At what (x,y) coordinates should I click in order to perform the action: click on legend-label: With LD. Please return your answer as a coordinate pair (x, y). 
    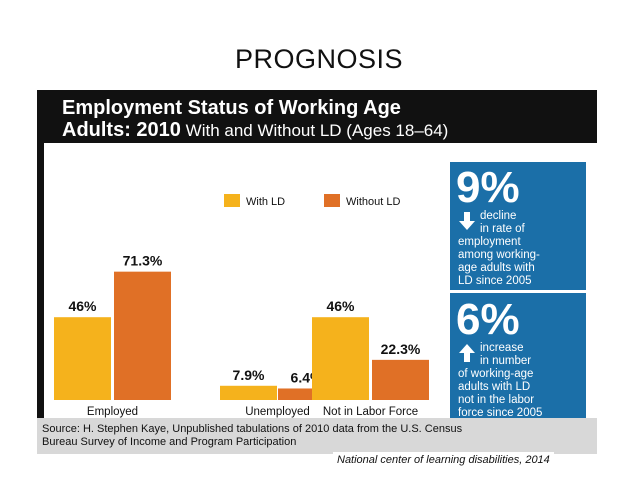
    Looking at the image, I should click on (265, 202).